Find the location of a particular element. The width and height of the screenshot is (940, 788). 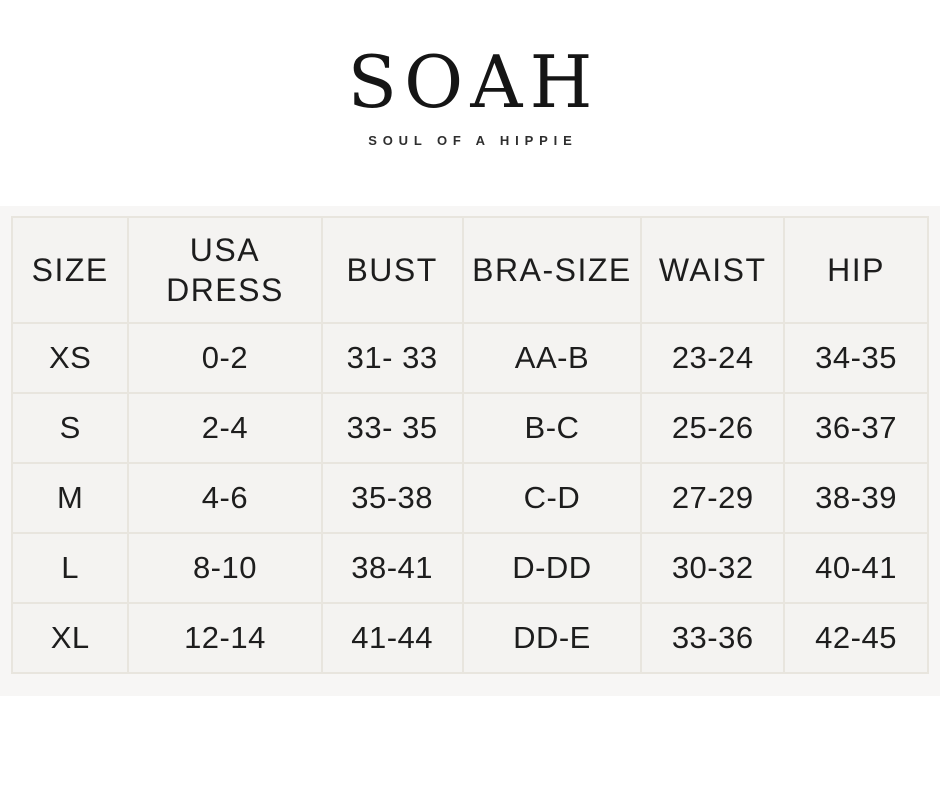

size-cell: L is located at coordinates (70, 568).